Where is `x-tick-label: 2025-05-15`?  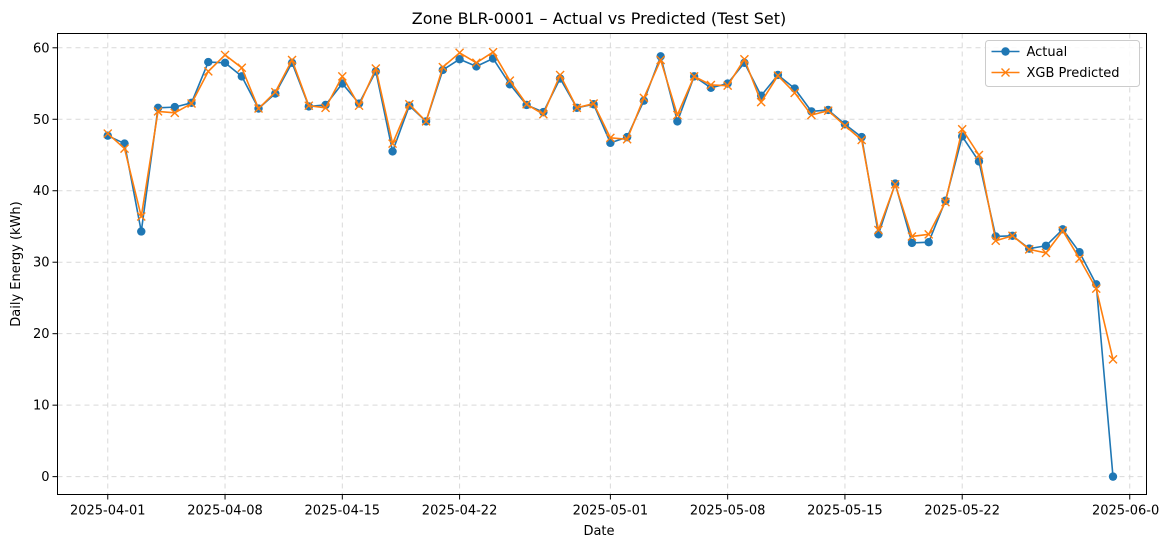
x-tick-label: 2025-05-15 is located at coordinates (845, 511).